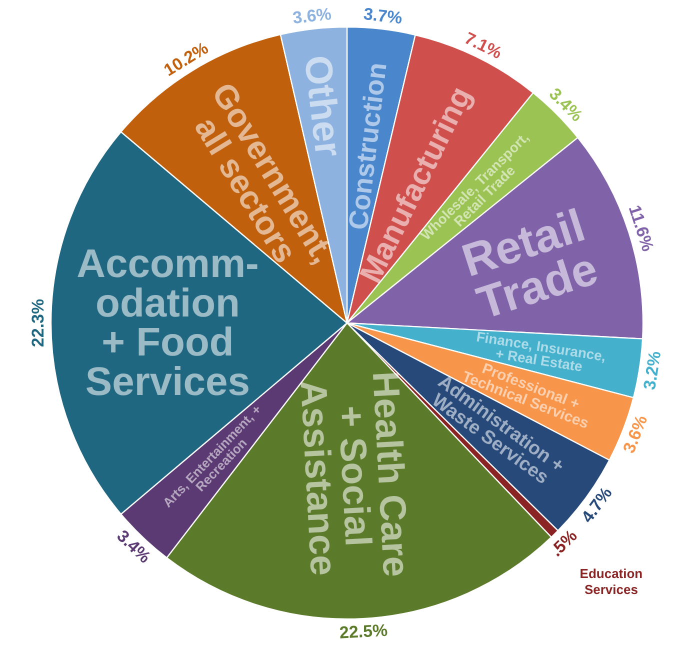  What do you see at coordinates (483, 45) in the screenshot?
I see `data-label: 7.1%` at bounding box center [483, 45].